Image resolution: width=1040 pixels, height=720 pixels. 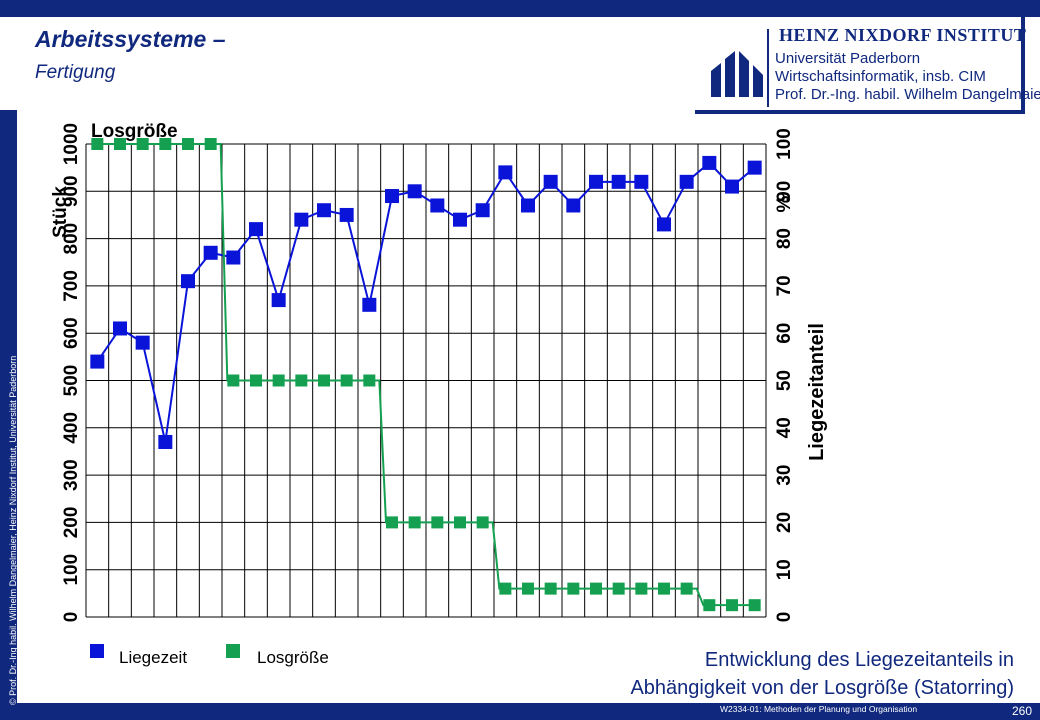 I want to click on page-title: Arbeitssysteme –, so click(x=130, y=39).